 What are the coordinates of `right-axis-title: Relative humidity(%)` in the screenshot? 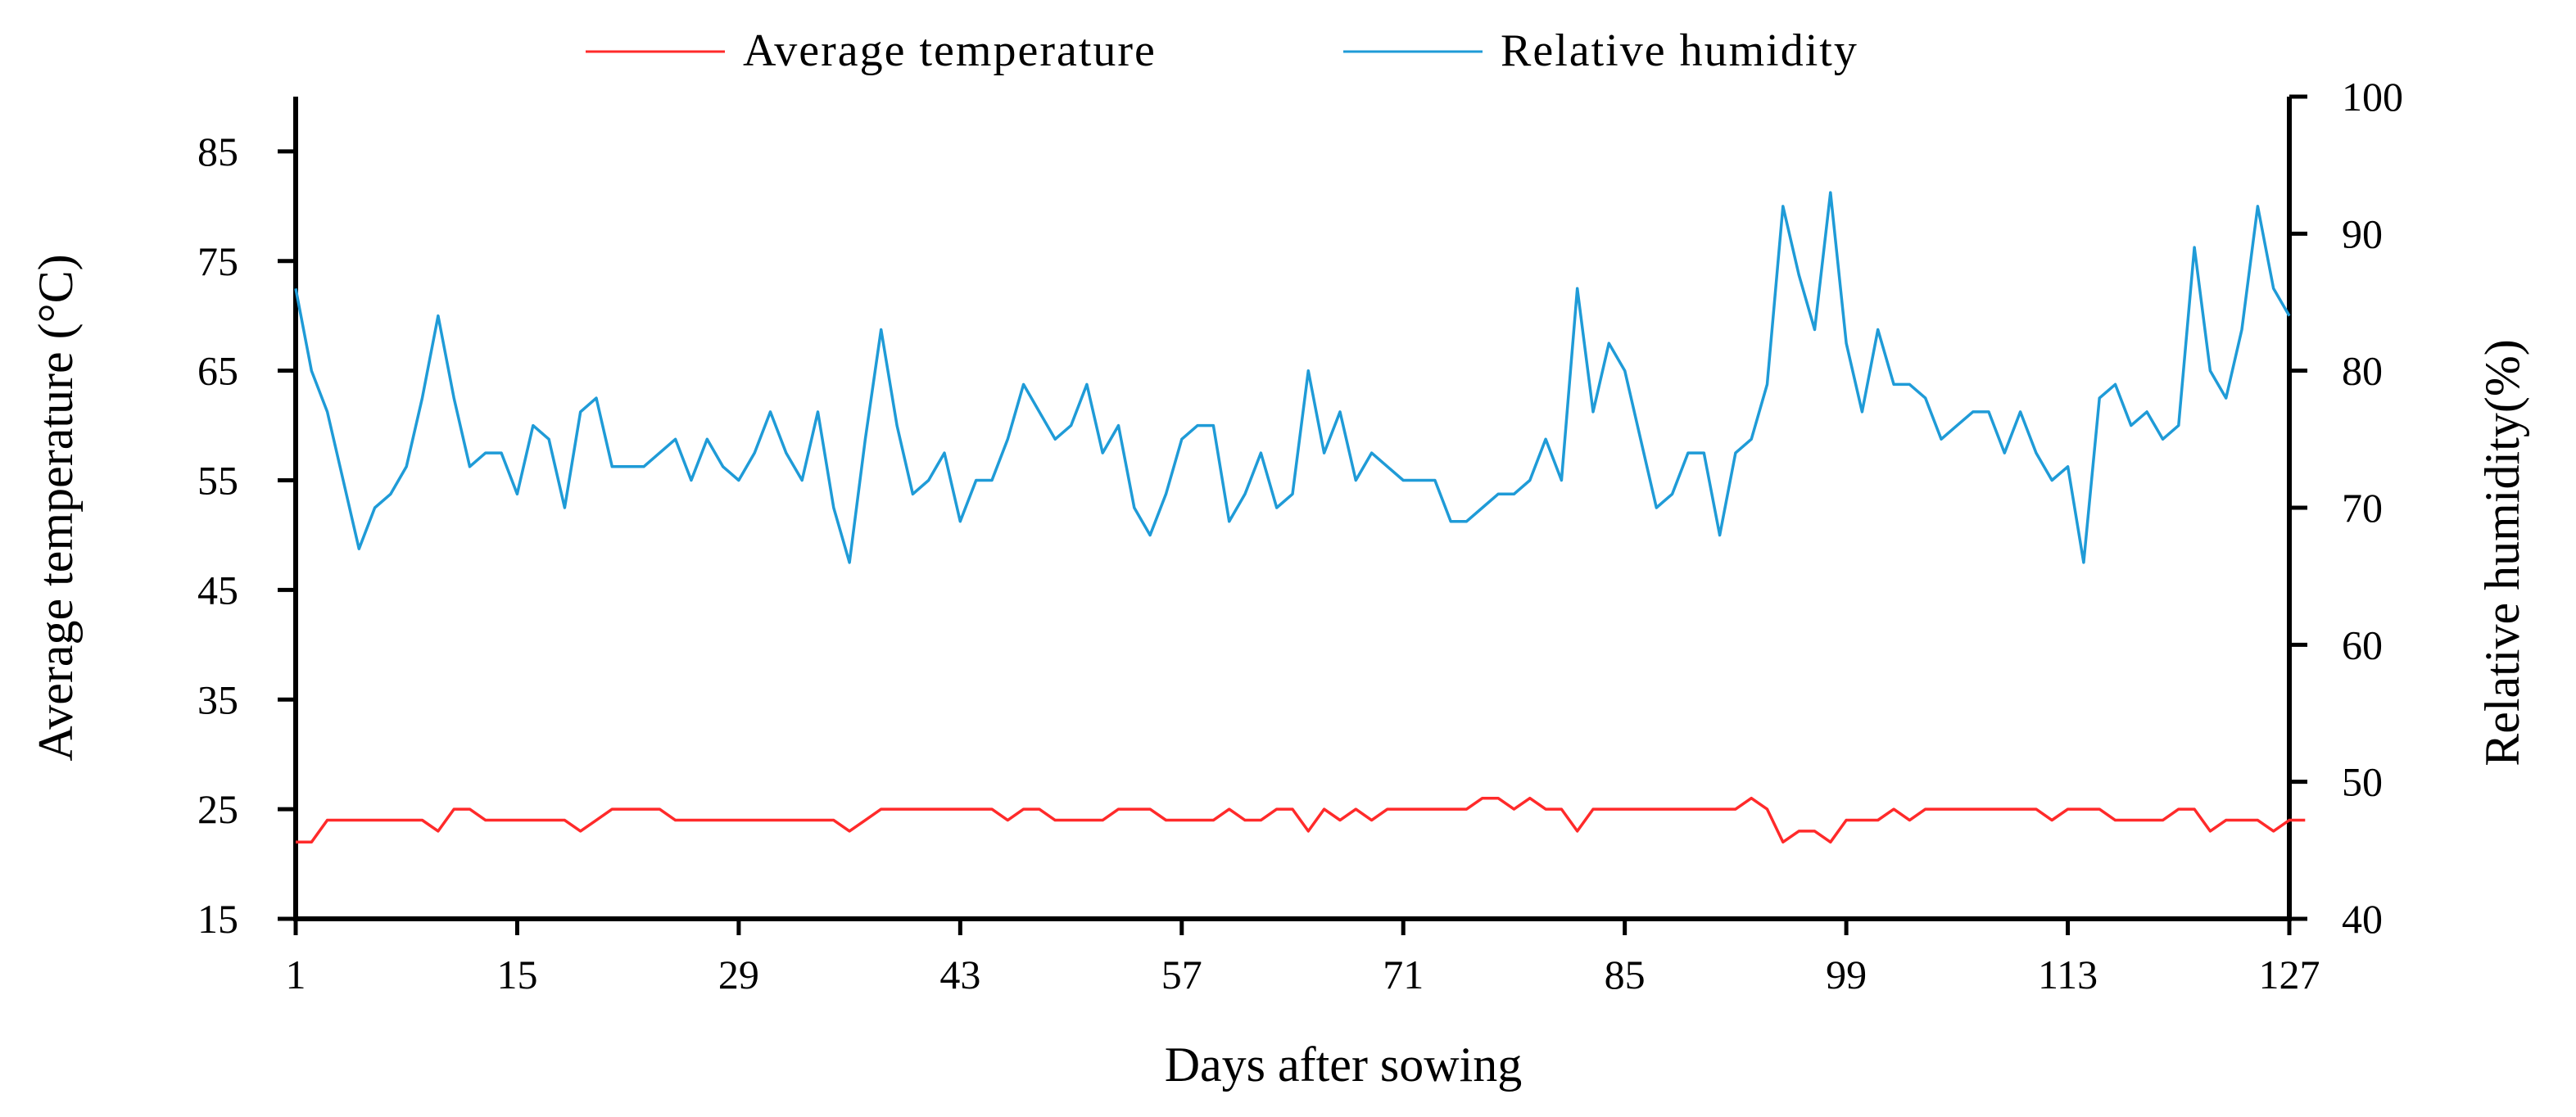 It's located at (2502, 553).